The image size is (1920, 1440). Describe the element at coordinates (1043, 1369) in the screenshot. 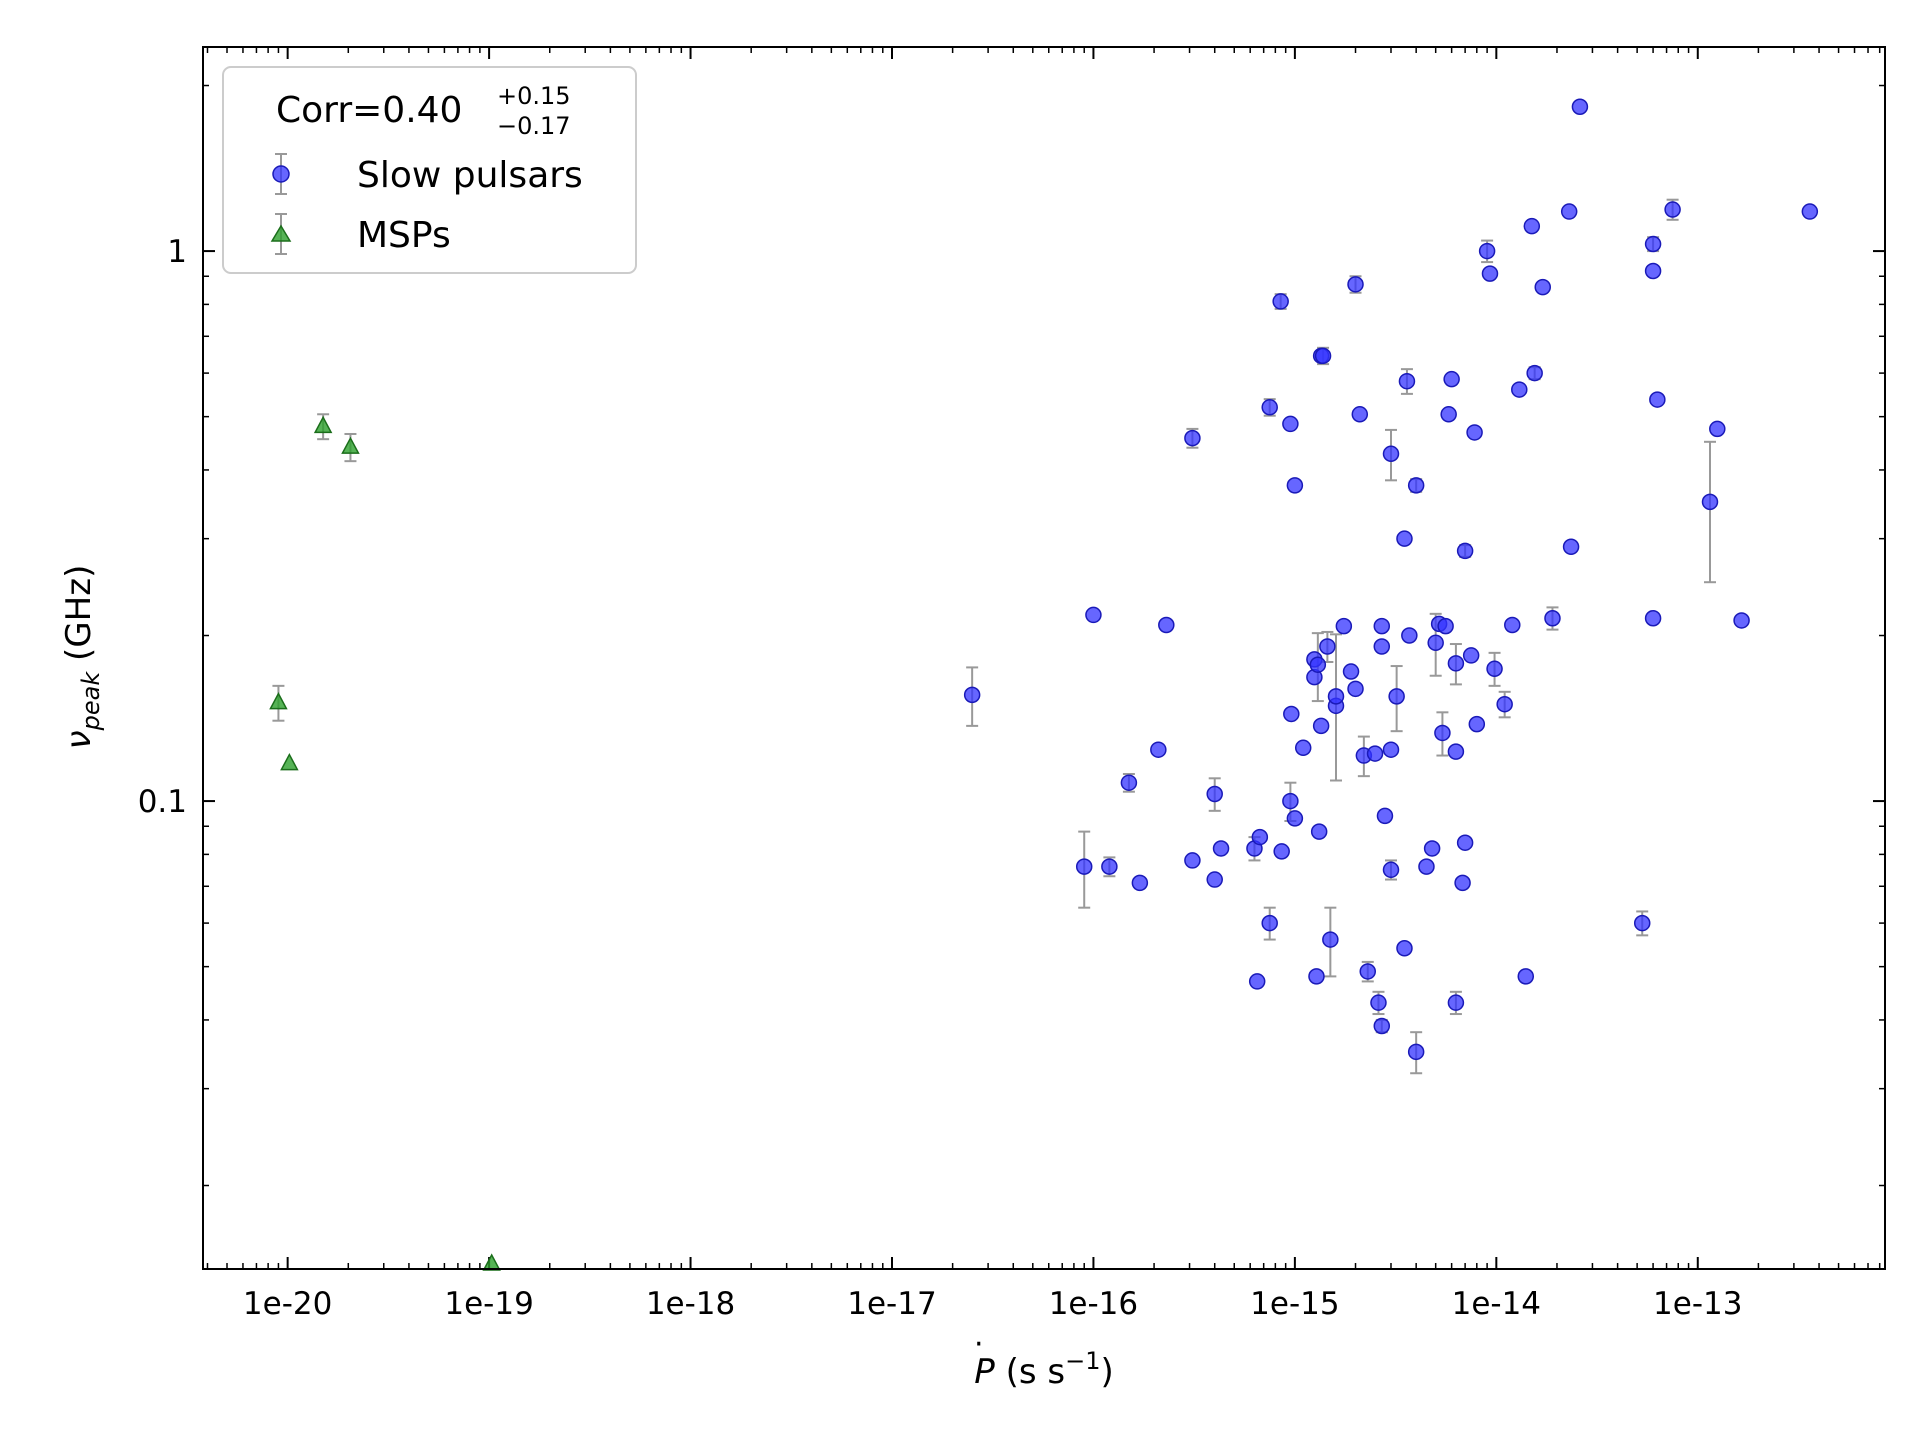

I see `x-axis-label: P (s s−1)` at that location.